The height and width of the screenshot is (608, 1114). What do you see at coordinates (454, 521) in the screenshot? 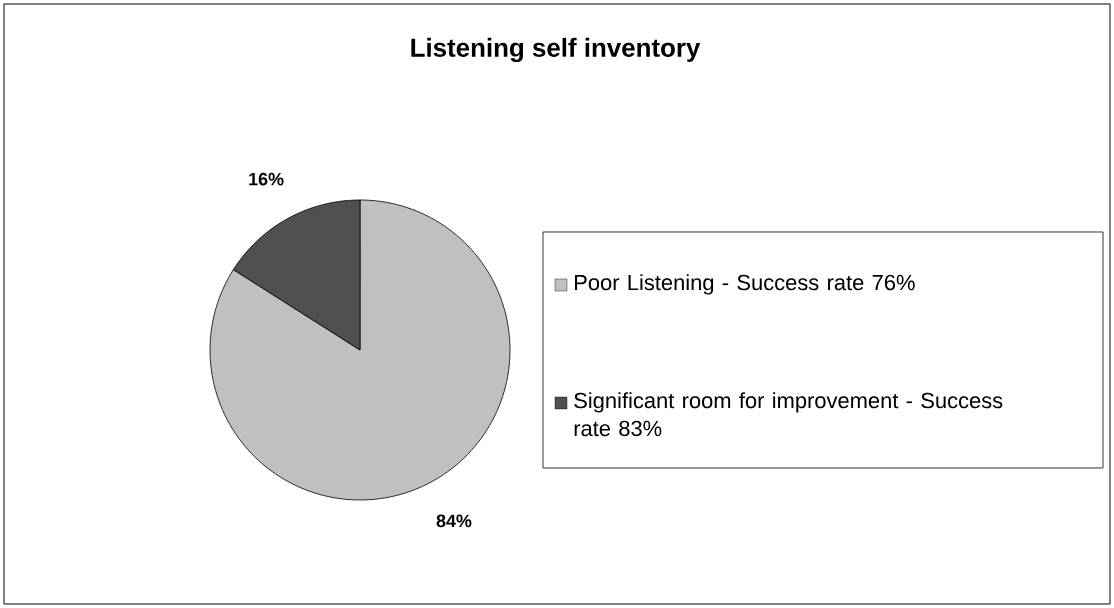
I see `data-label: 84%` at bounding box center [454, 521].